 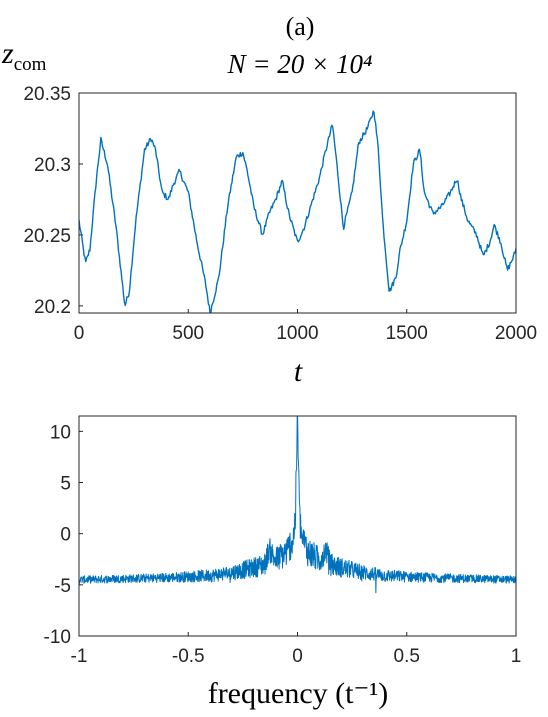 What do you see at coordinates (407, 656) in the screenshot?
I see `bottom-x-tick-label: 0.5` at bounding box center [407, 656].